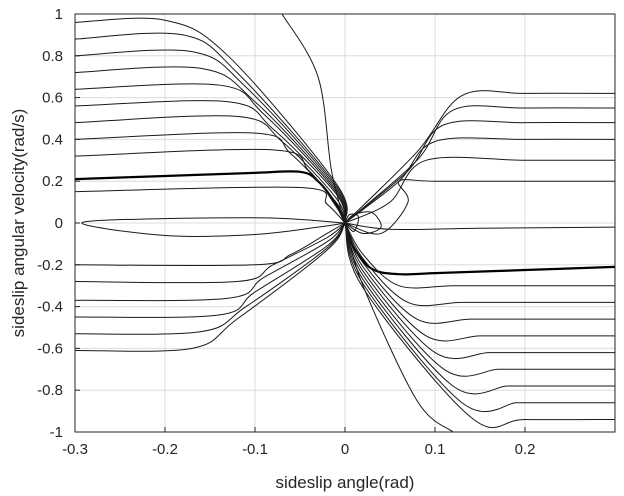  I want to click on y-tick-label: 1, so click(59, 14).